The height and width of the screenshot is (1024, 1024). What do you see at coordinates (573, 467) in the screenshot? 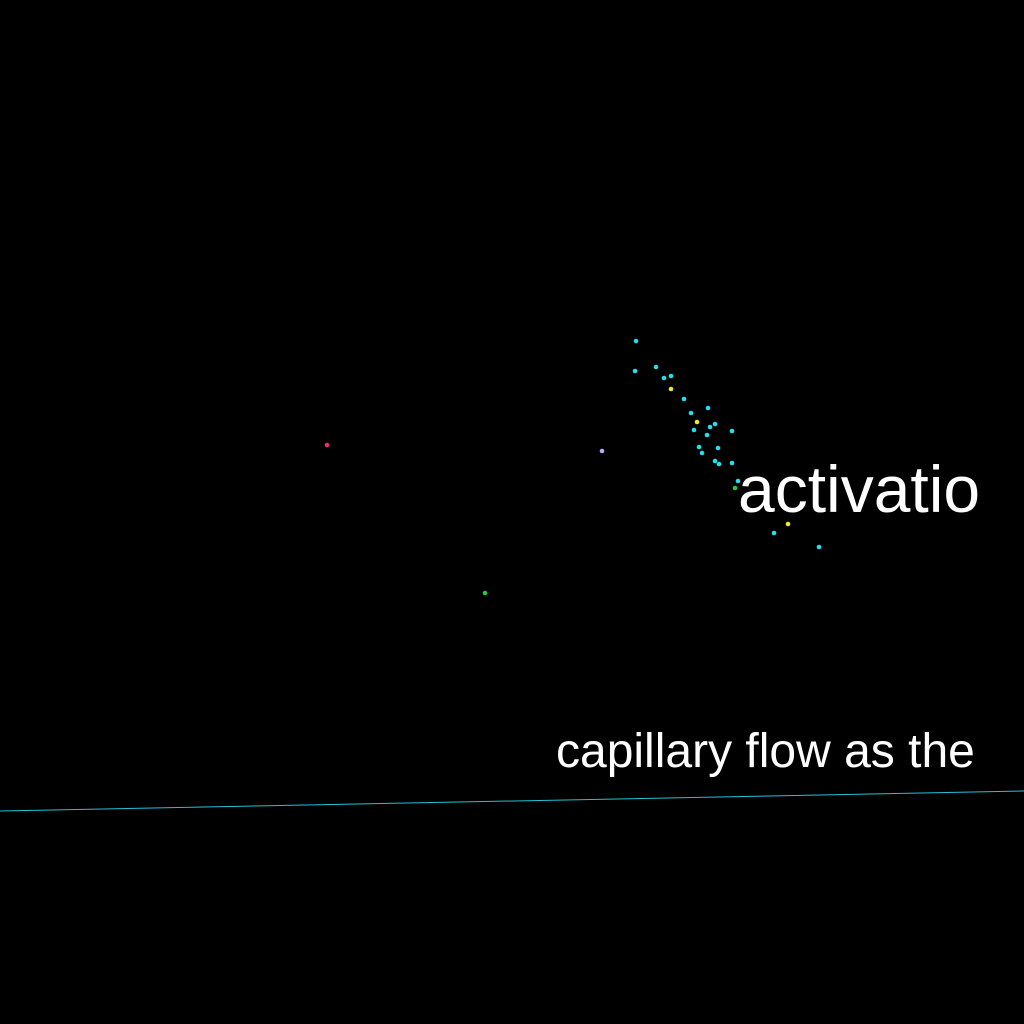
I see `points-layer` at bounding box center [573, 467].